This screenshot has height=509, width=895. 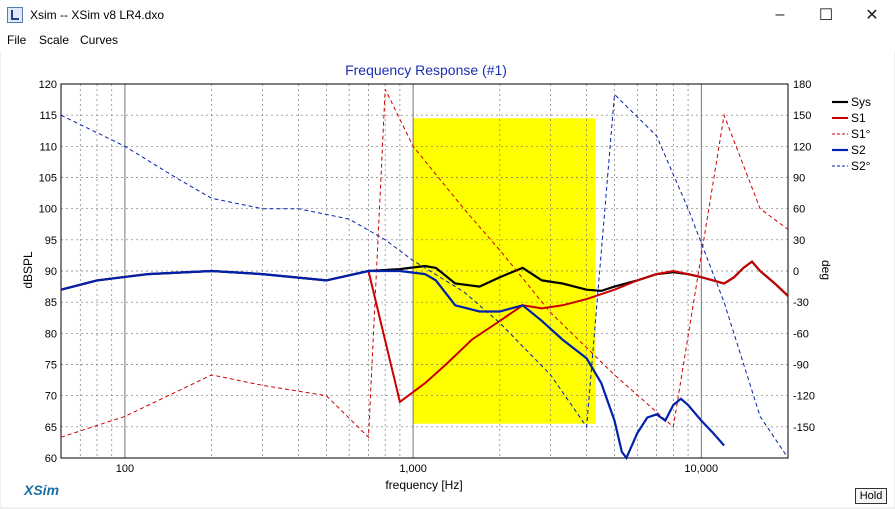 What do you see at coordinates (17, 40) in the screenshot?
I see `menu-file: File` at bounding box center [17, 40].